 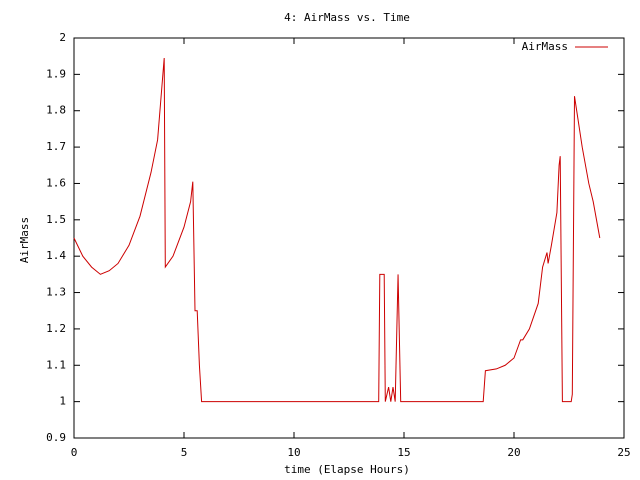 I want to click on chart-title: 4: AirMass vs. Time, so click(x=347, y=17).